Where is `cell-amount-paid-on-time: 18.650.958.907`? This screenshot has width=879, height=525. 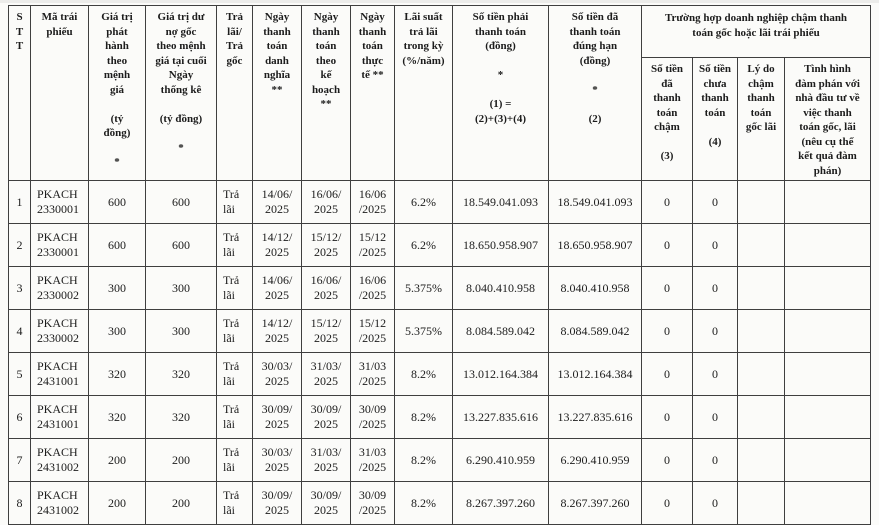
cell-amount-paid-on-time: 18.650.958.907 is located at coordinates (595, 245).